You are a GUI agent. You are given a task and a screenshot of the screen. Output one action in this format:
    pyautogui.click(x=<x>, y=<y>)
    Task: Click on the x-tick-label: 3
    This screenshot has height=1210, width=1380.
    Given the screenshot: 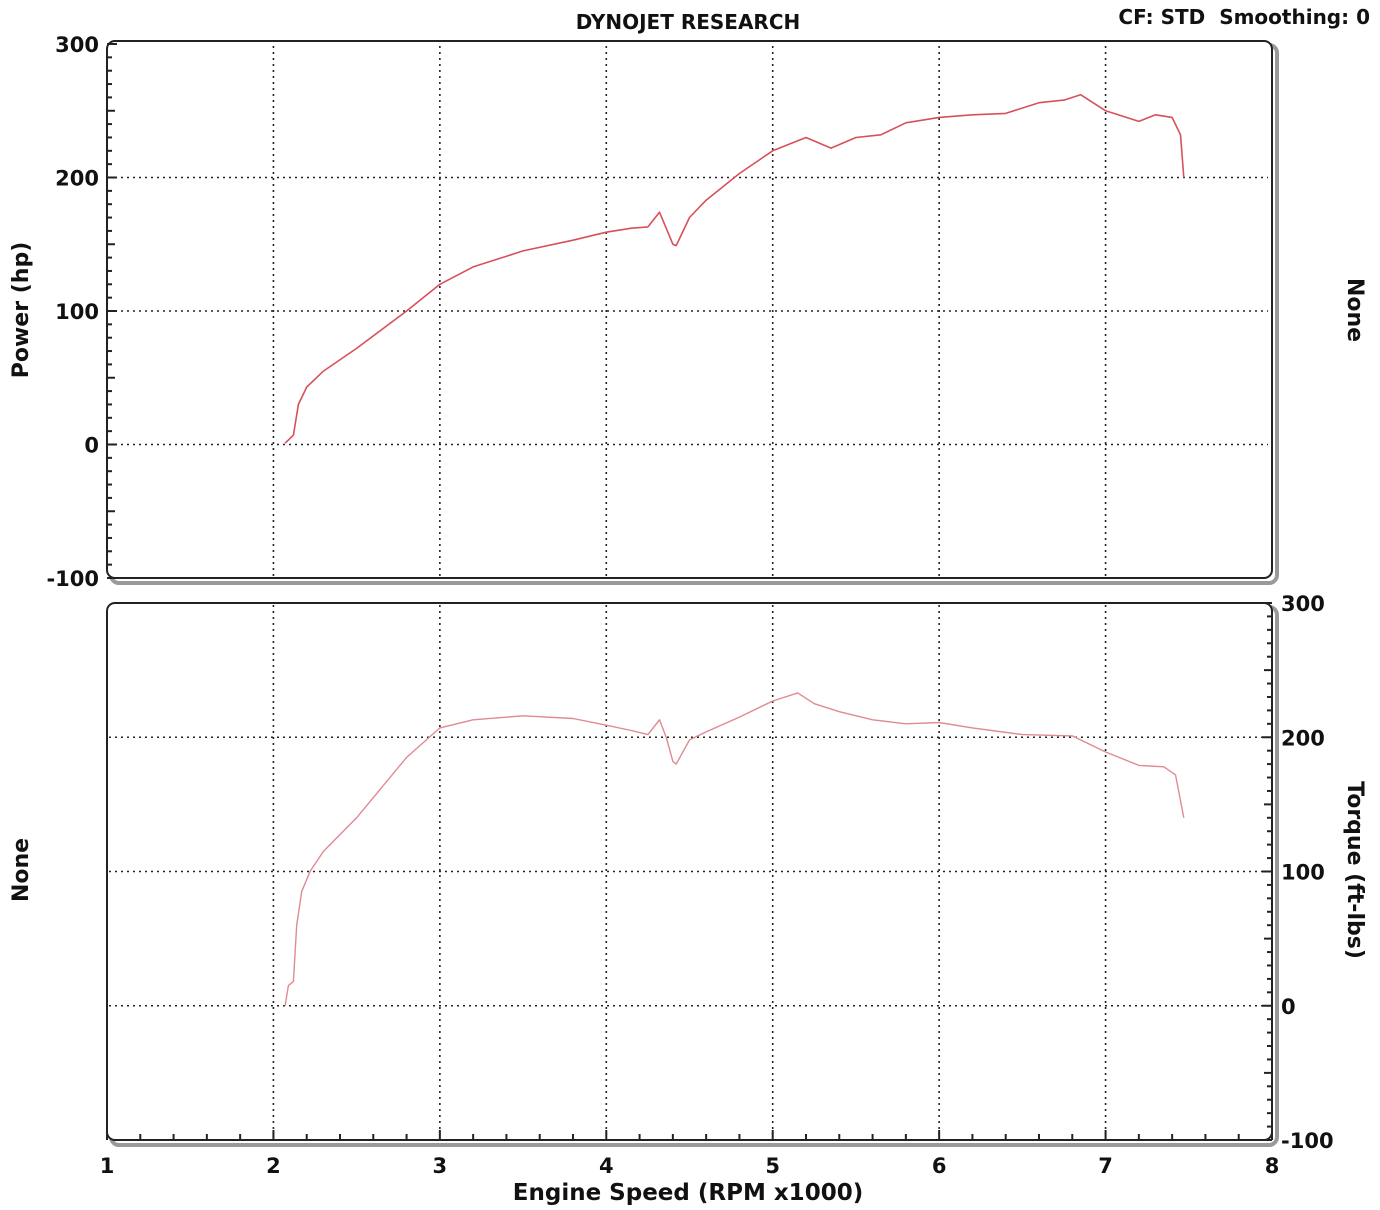 What is the action you would take?
    pyautogui.click(x=440, y=1166)
    